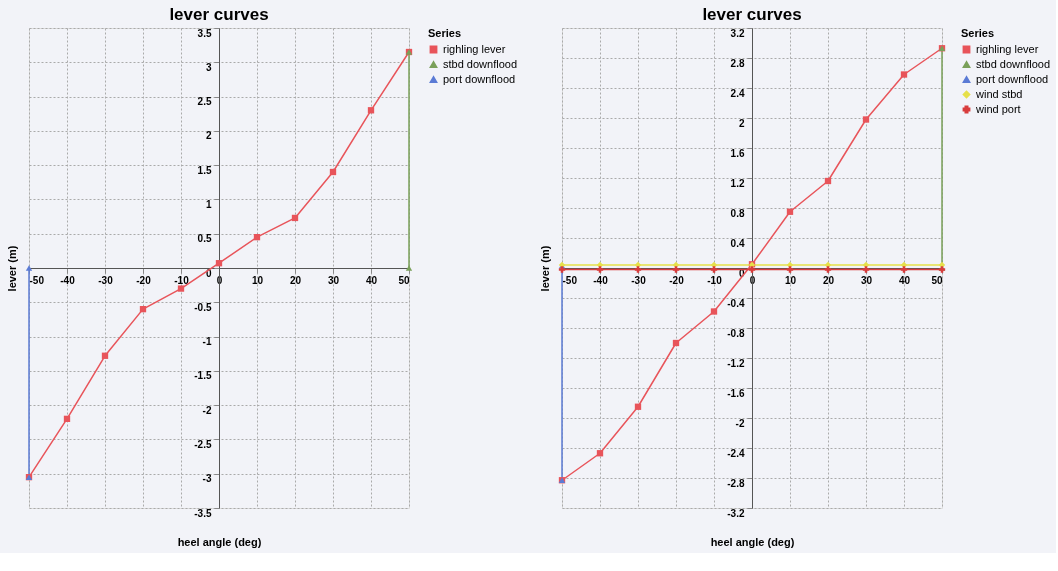 The height and width of the screenshot is (571, 1058). Describe the element at coordinates (204, 170) in the screenshot. I see `y-tick-label: 1.5` at that location.